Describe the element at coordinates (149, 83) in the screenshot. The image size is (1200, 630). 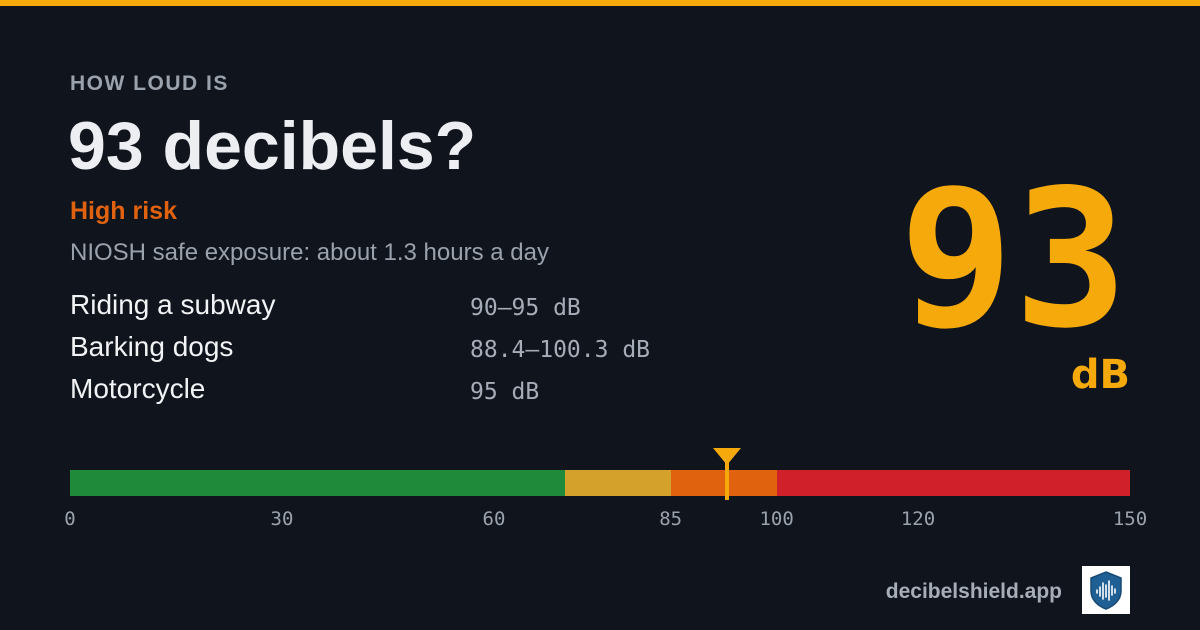
I see `kicker-text: HOW LOUD IS` at that location.